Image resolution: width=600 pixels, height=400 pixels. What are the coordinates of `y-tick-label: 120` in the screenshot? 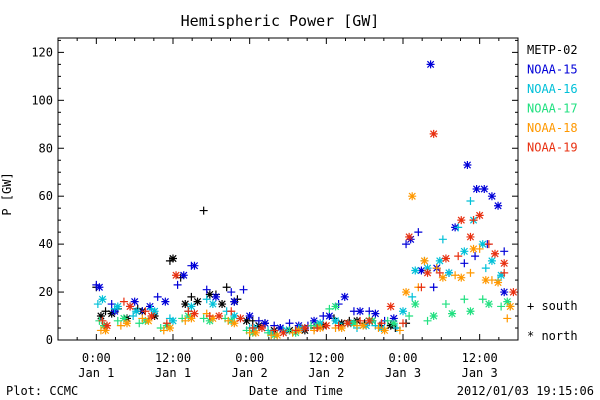 It's located at (42, 52).